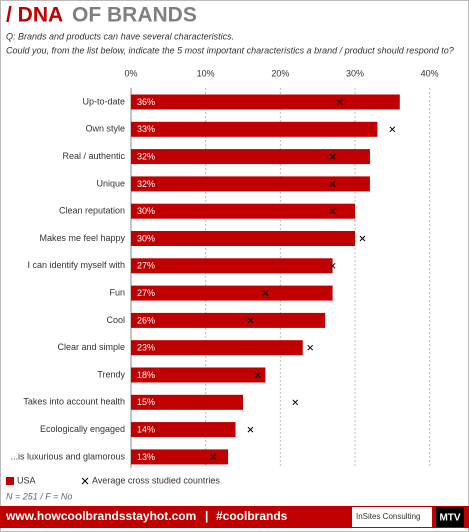 The image size is (469, 532). What do you see at coordinates (280, 73) in the screenshot?
I see `x-tick-label: 20%` at bounding box center [280, 73].